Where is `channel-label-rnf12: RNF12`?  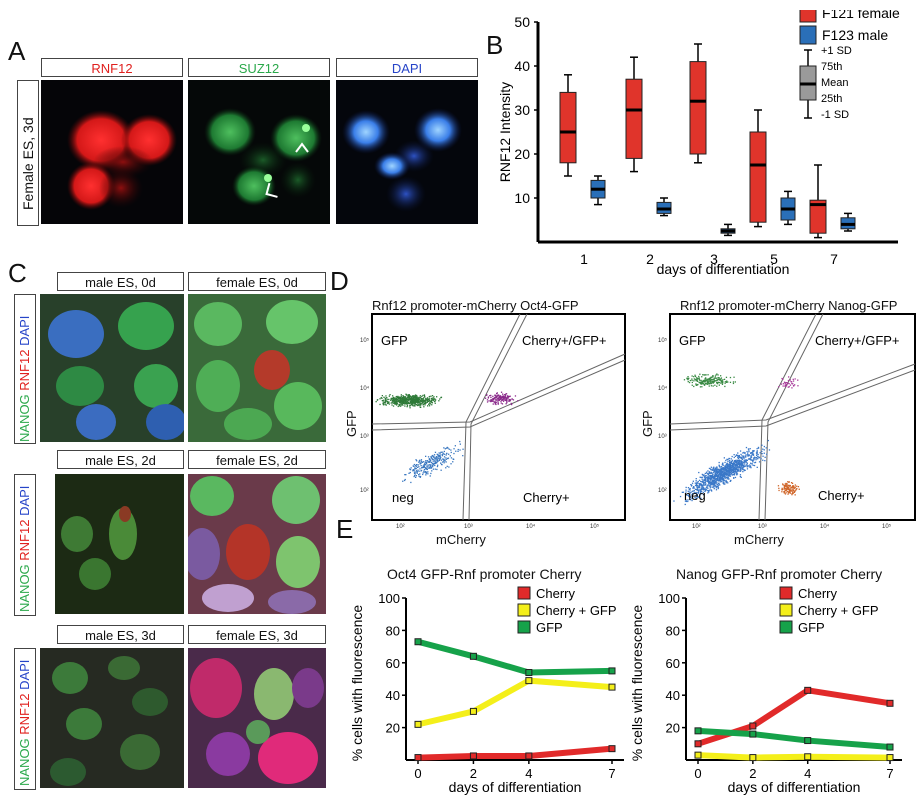 channel-label-rnf12: RNF12 is located at coordinates (112, 67).